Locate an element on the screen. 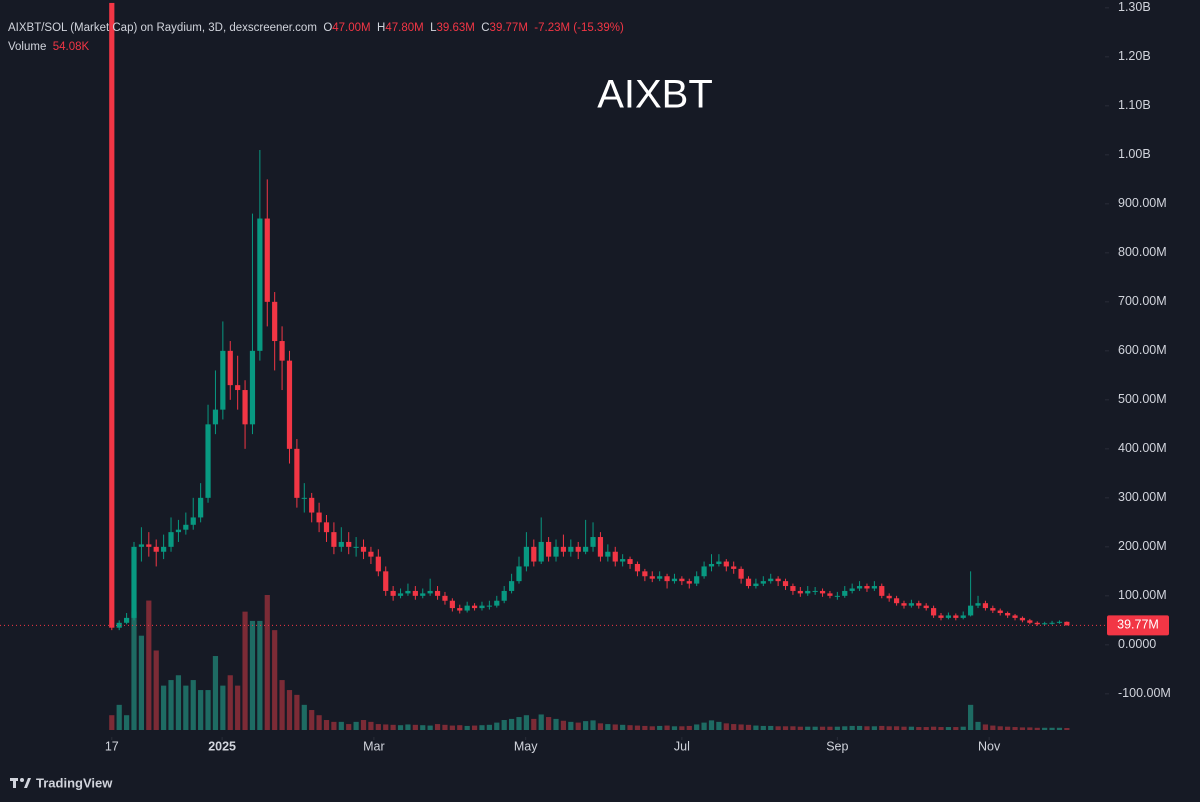 This screenshot has width=1200, height=802. last-price-label: 39.77M is located at coordinates (1138, 625).